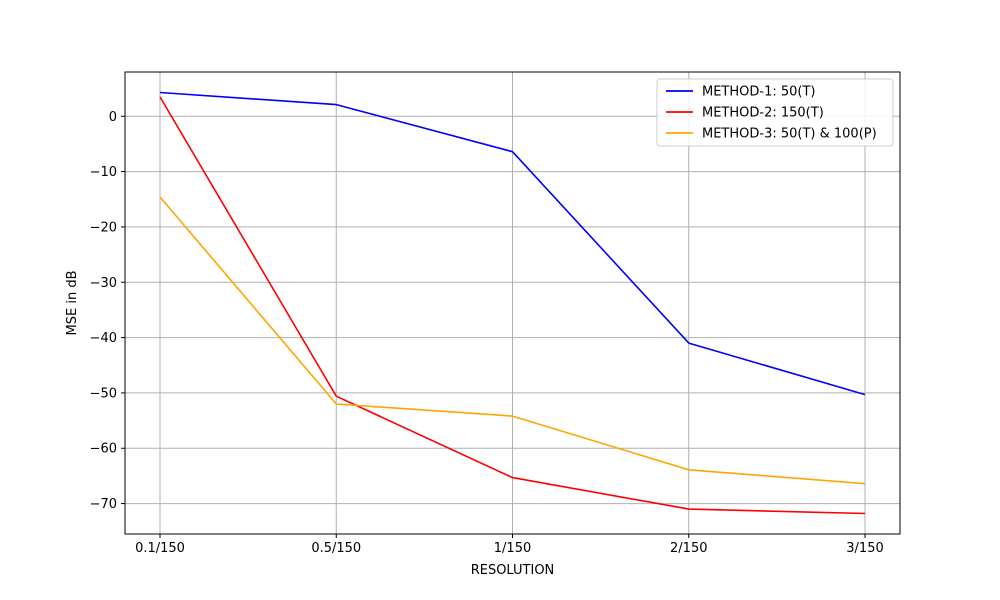  I want to click on y-tick-label: −40, so click(103, 338).